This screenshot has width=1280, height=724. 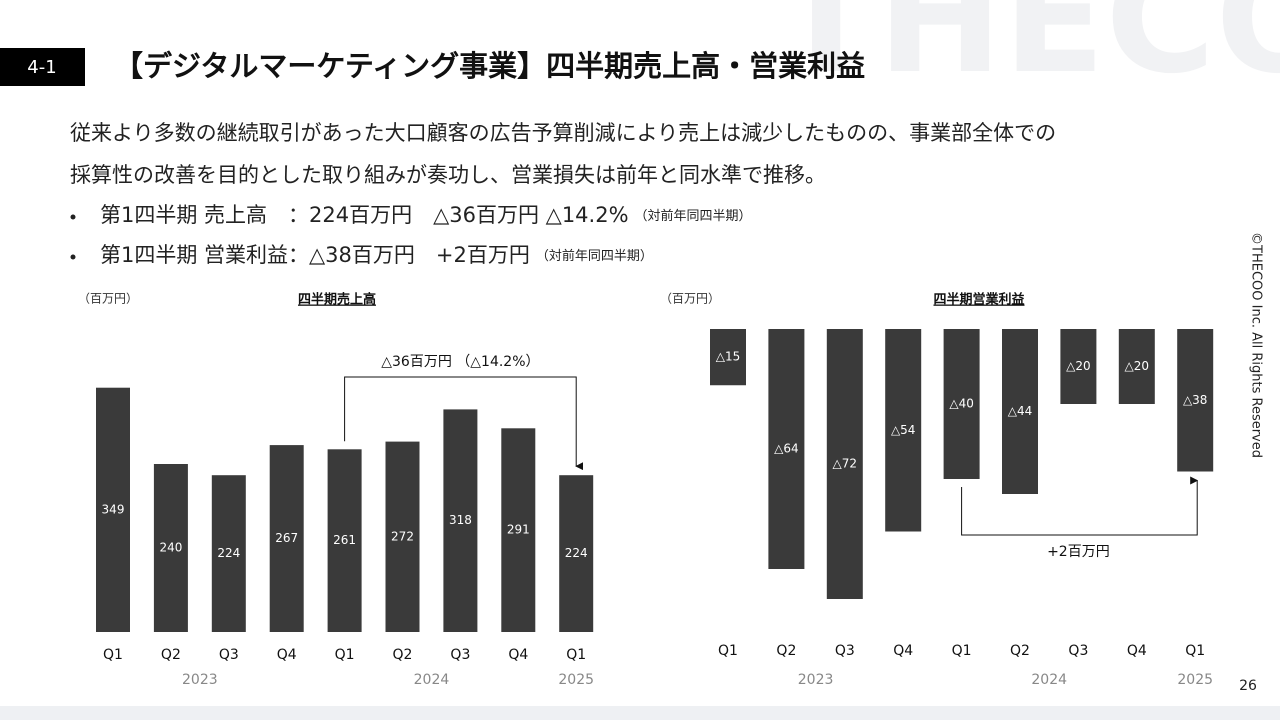 I want to click on bullet-text: 第1四半期 営業利益：△38百万円 +2百万円 （対前年同四半期）, so click(x=376, y=255).